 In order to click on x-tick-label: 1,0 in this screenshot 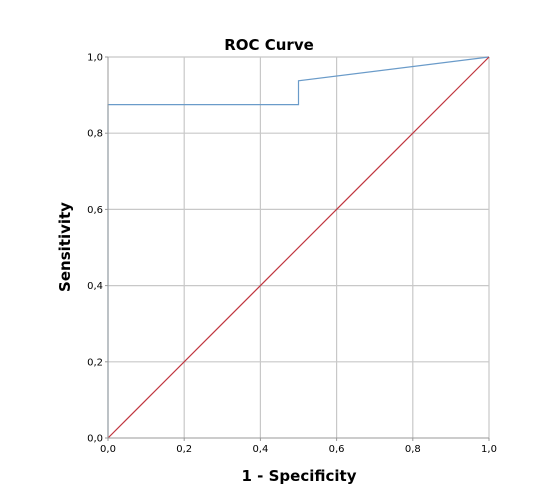, I will do `click(489, 449)`.